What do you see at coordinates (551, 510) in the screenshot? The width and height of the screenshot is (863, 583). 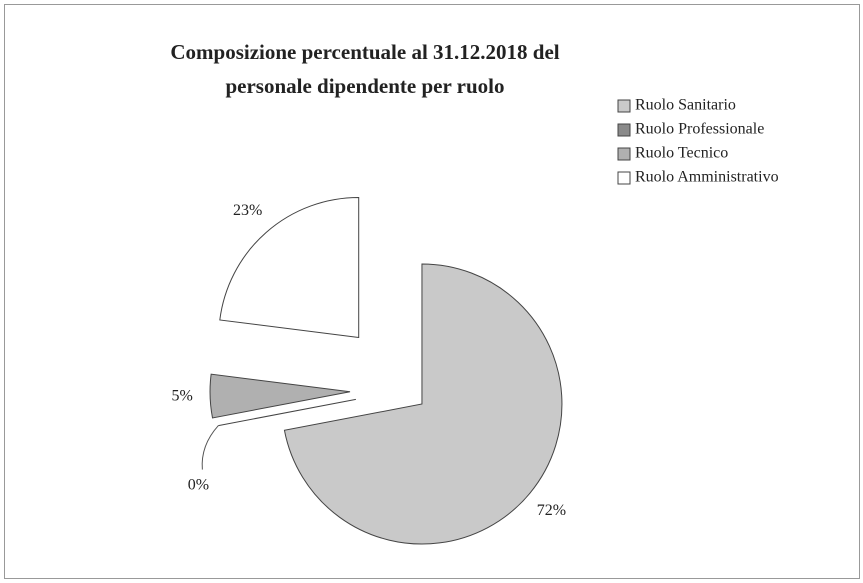 I see `data-label: 72%` at bounding box center [551, 510].